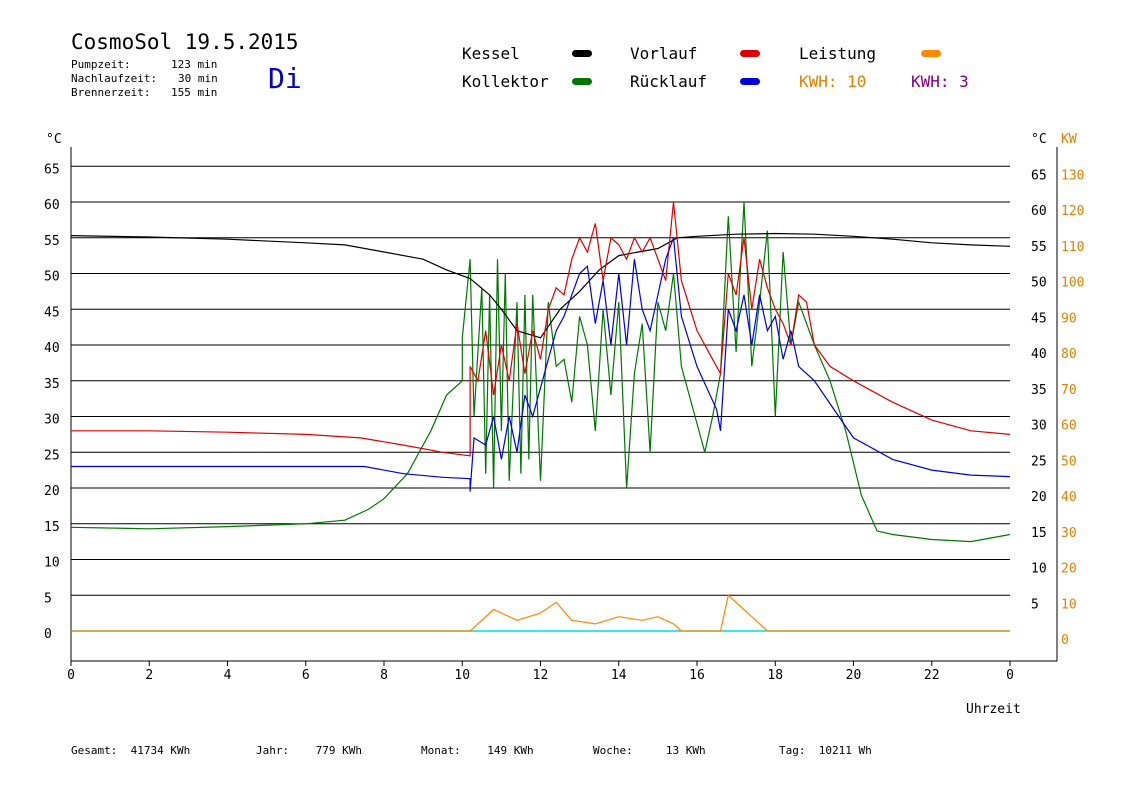 This screenshot has height=812, width=1148. Describe the element at coordinates (462, 675) in the screenshot. I see `x-tick-label: 10` at that location.